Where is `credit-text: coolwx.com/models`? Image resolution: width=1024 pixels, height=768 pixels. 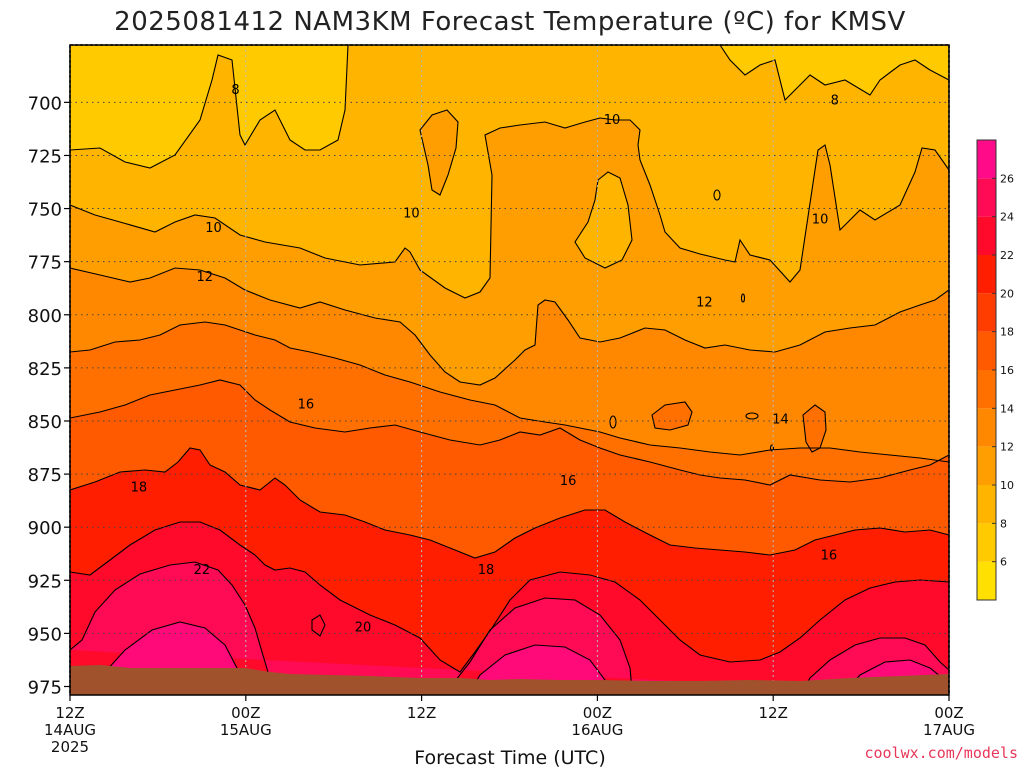 credit-text: coolwx.com/models is located at coordinates (941, 753).